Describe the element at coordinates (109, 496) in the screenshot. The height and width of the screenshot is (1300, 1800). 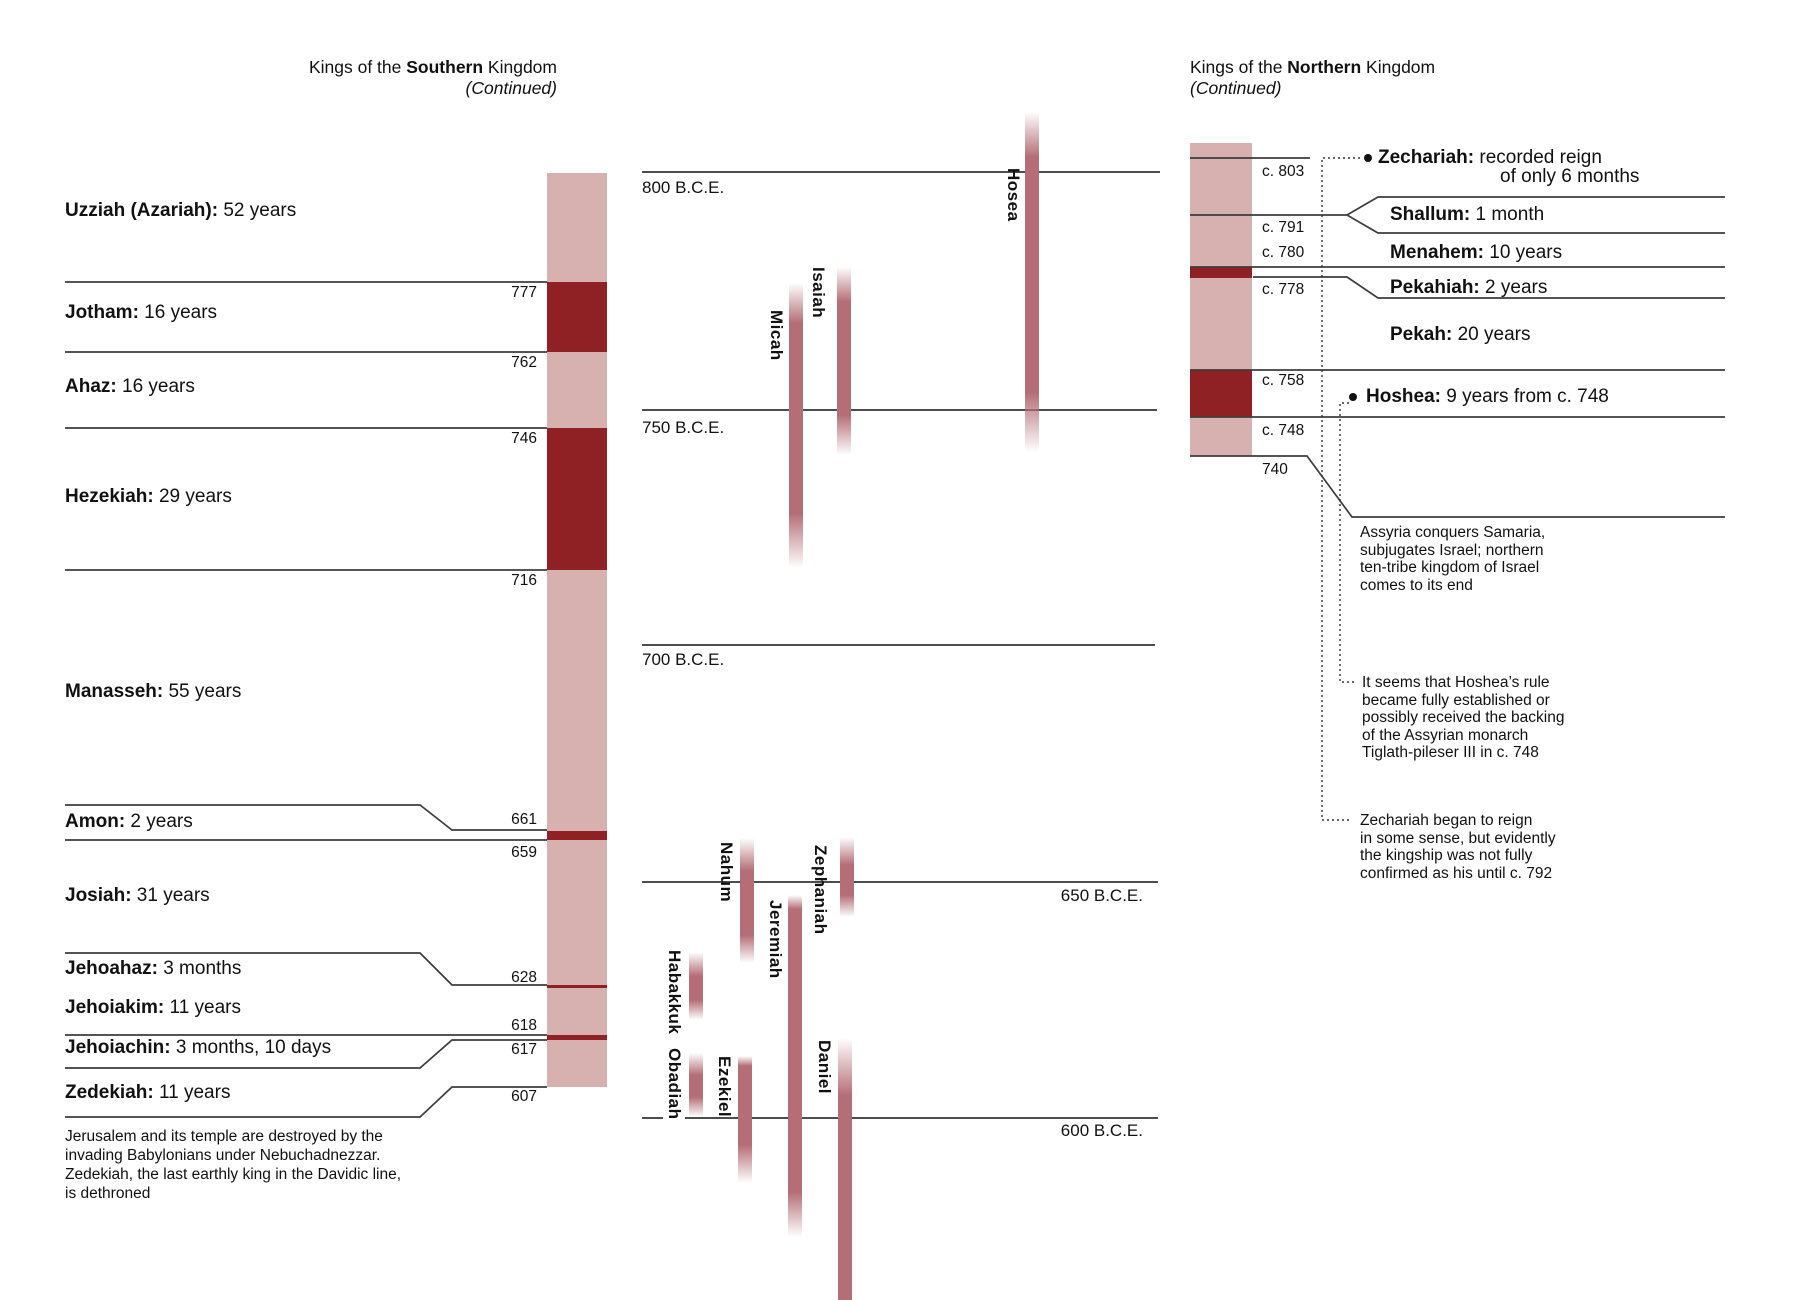
I see `king-name: Hezekiah:` at that location.